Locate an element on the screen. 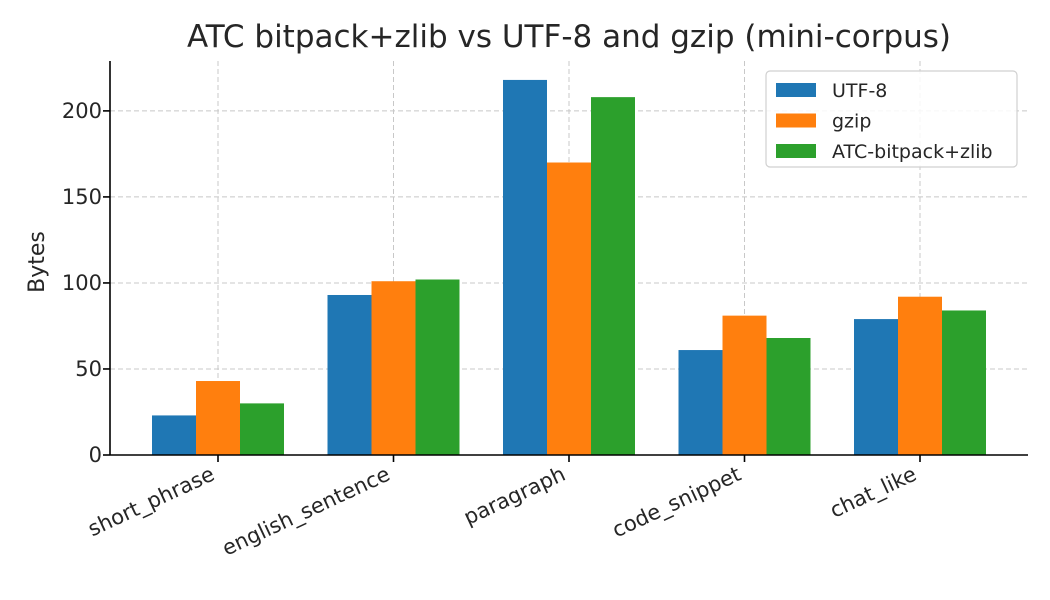 The image size is (1050, 600). x-tick-label: chat_like is located at coordinates (873, 493).